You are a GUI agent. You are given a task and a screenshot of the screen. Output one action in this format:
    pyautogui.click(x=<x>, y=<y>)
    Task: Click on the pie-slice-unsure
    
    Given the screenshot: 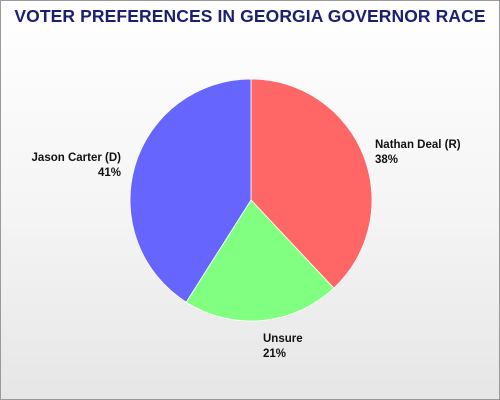 What is the action you would take?
    pyautogui.click(x=260, y=260)
    